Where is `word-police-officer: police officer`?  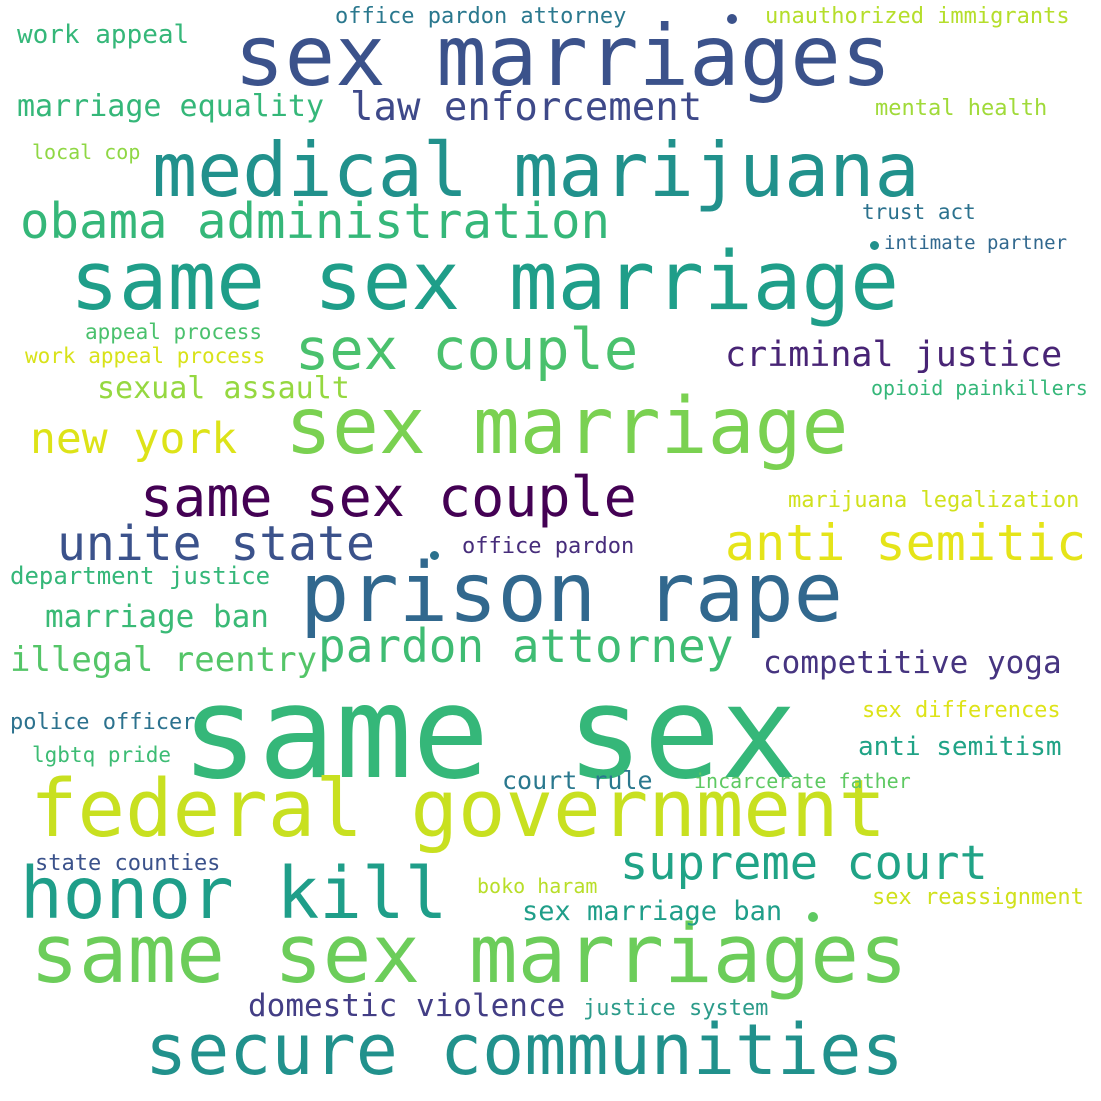 word-police-officer: police officer is located at coordinates (103, 722).